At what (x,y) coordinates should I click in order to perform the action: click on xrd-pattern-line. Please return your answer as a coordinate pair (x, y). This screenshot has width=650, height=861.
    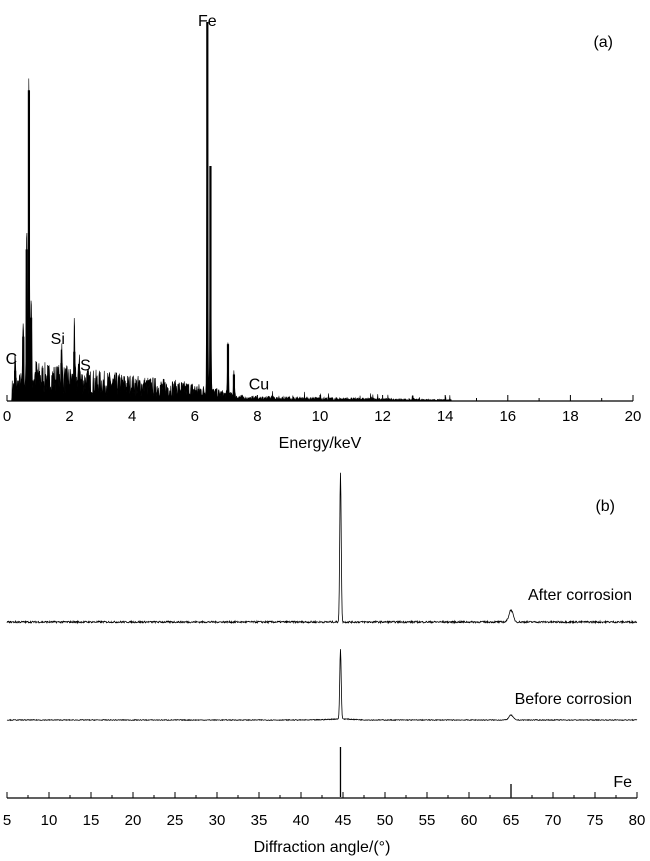
    Looking at the image, I should click on (322, 685).